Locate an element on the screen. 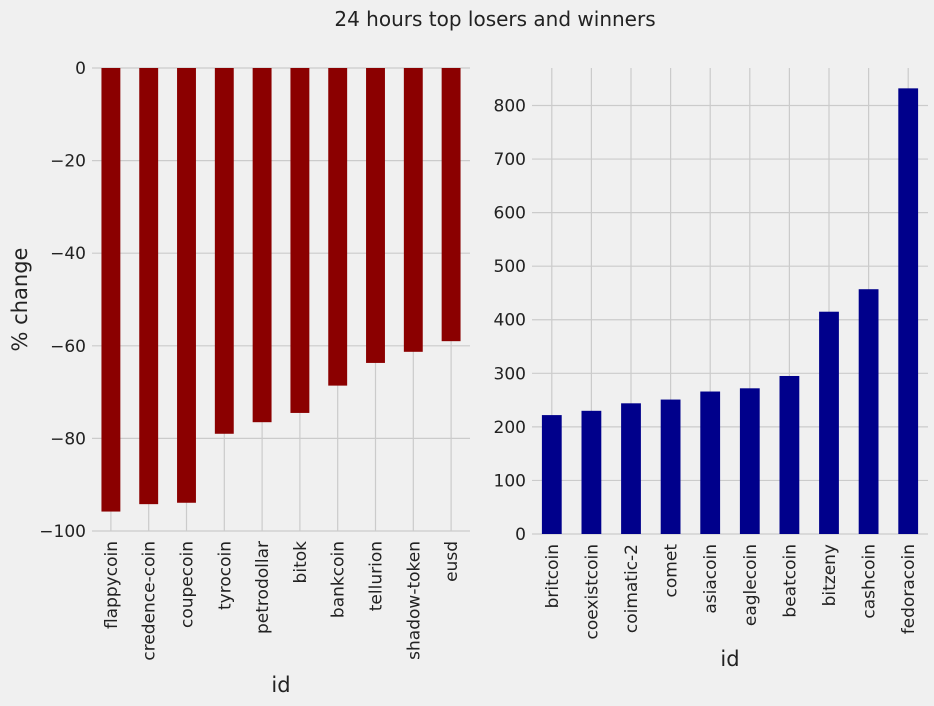 The height and width of the screenshot is (706, 934). winners-bar-bitzeny is located at coordinates (829, 422).